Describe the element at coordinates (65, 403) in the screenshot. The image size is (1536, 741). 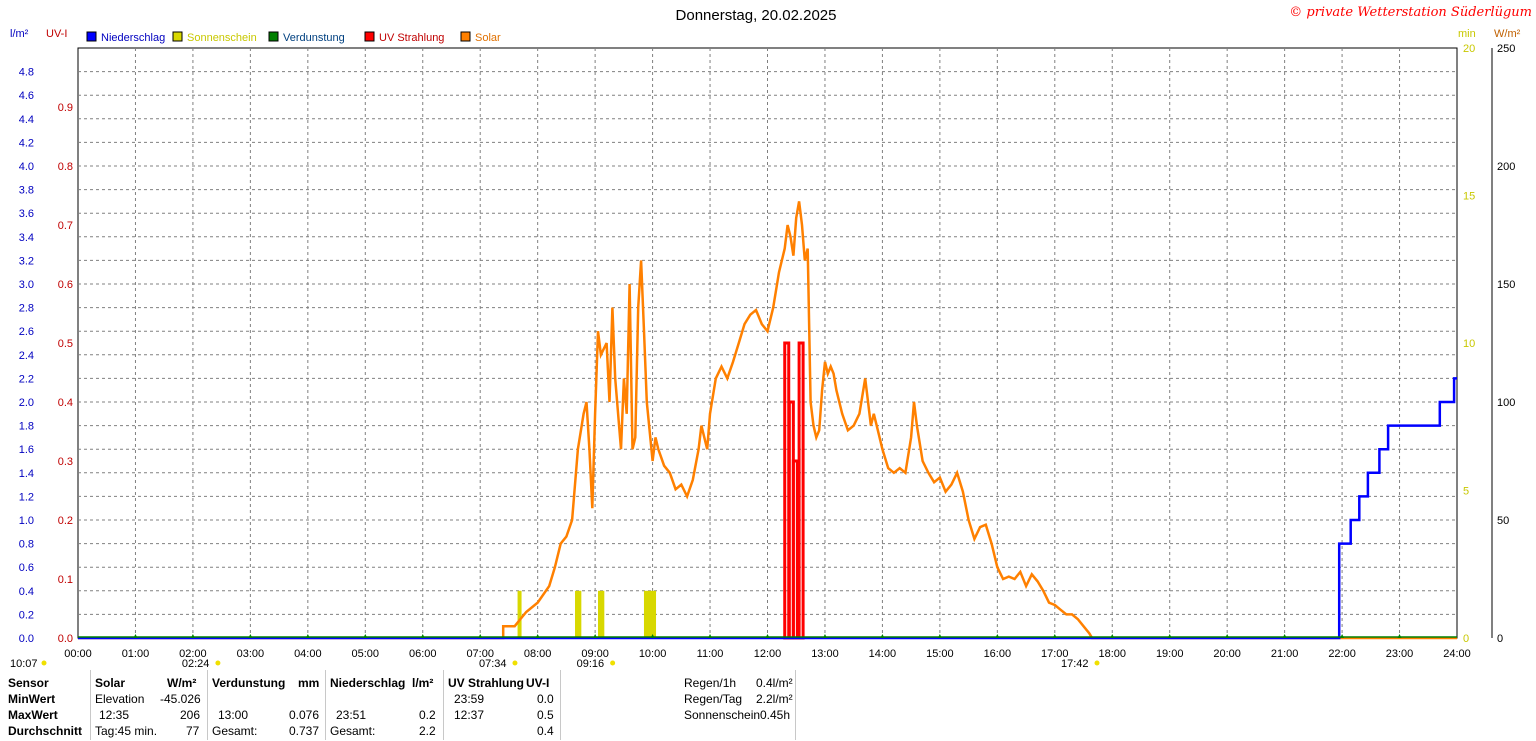
I see `uv-tick-label: 0.4` at that location.